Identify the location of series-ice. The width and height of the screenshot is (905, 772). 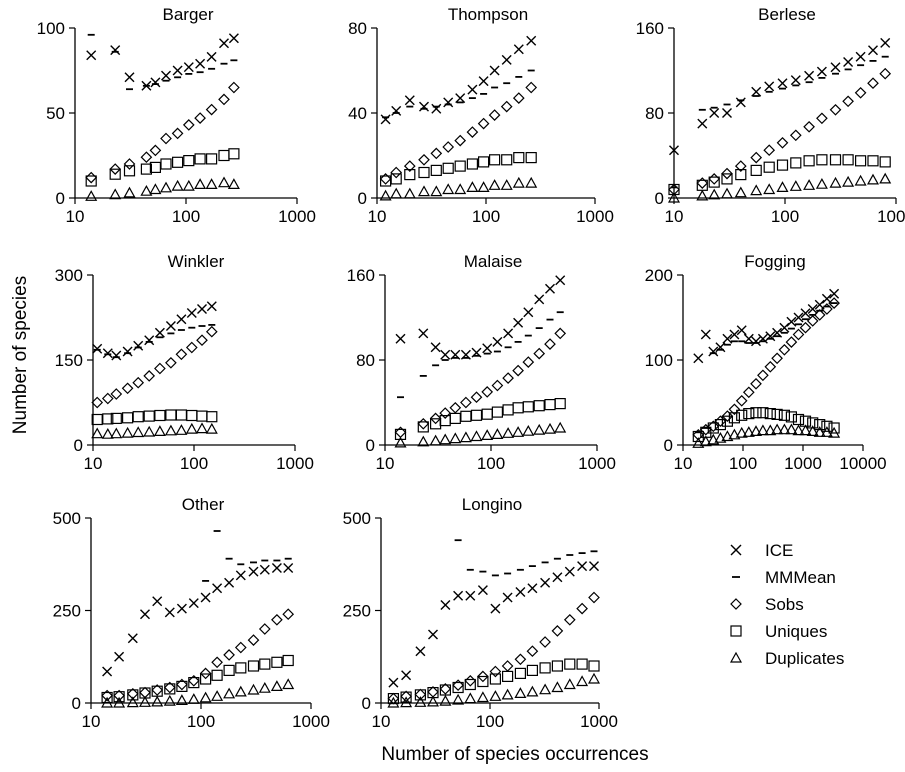
(162, 62).